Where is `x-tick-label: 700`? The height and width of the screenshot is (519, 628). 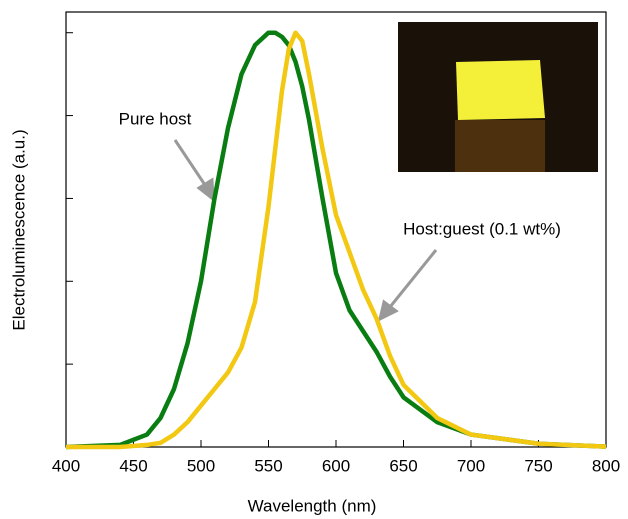
x-tick-label: 700 is located at coordinates (471, 465).